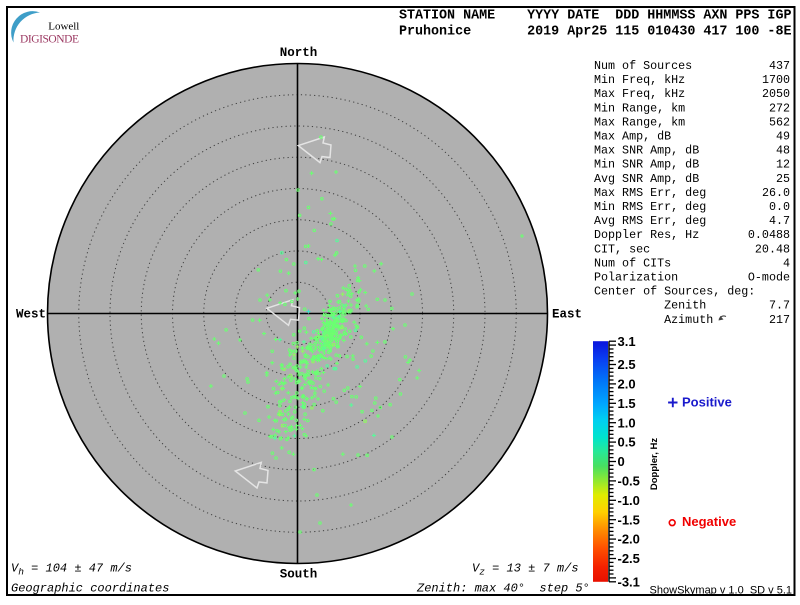  Describe the element at coordinates (639, 80) in the screenshot. I see `svg-text: Min Freq, kHz` at that location.